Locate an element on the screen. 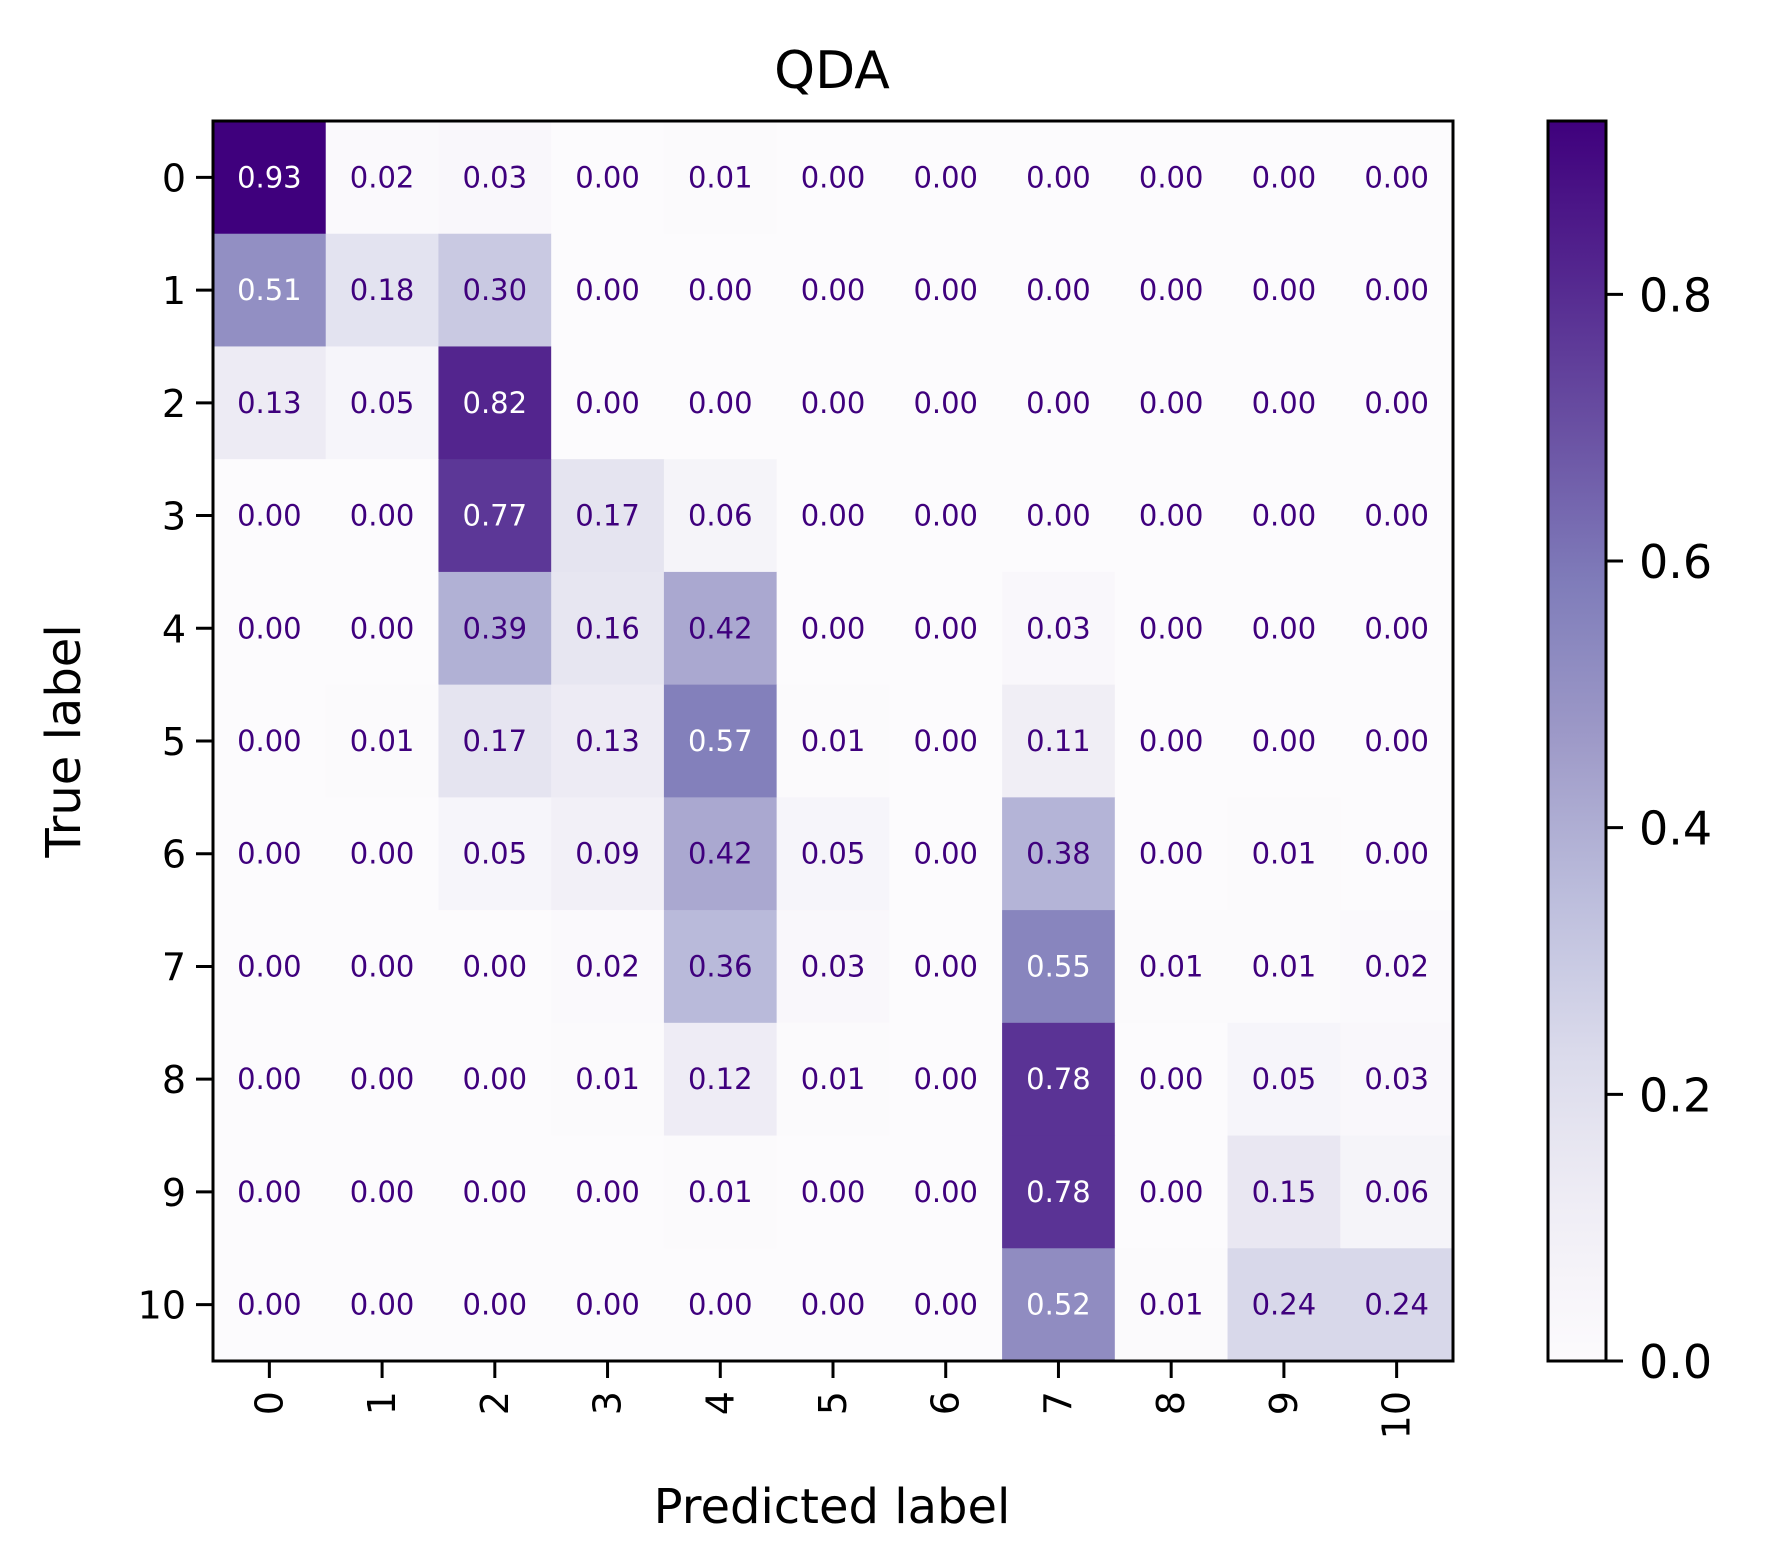 Image resolution: width=1765 pixels, height=1566 pixels. cell-value-label: 0.77 is located at coordinates (495, 516).